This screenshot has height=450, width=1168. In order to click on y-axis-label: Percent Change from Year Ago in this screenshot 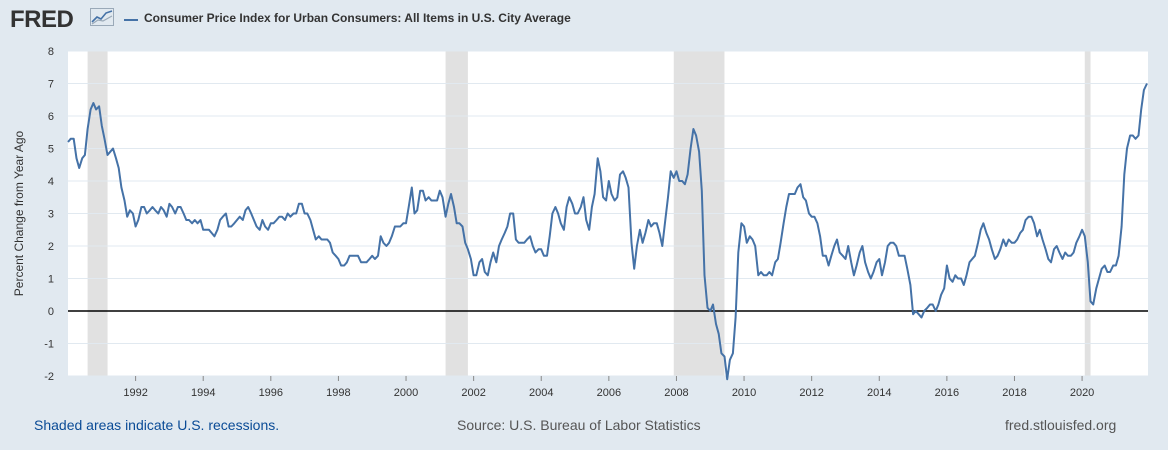, I will do `click(19, 213)`.